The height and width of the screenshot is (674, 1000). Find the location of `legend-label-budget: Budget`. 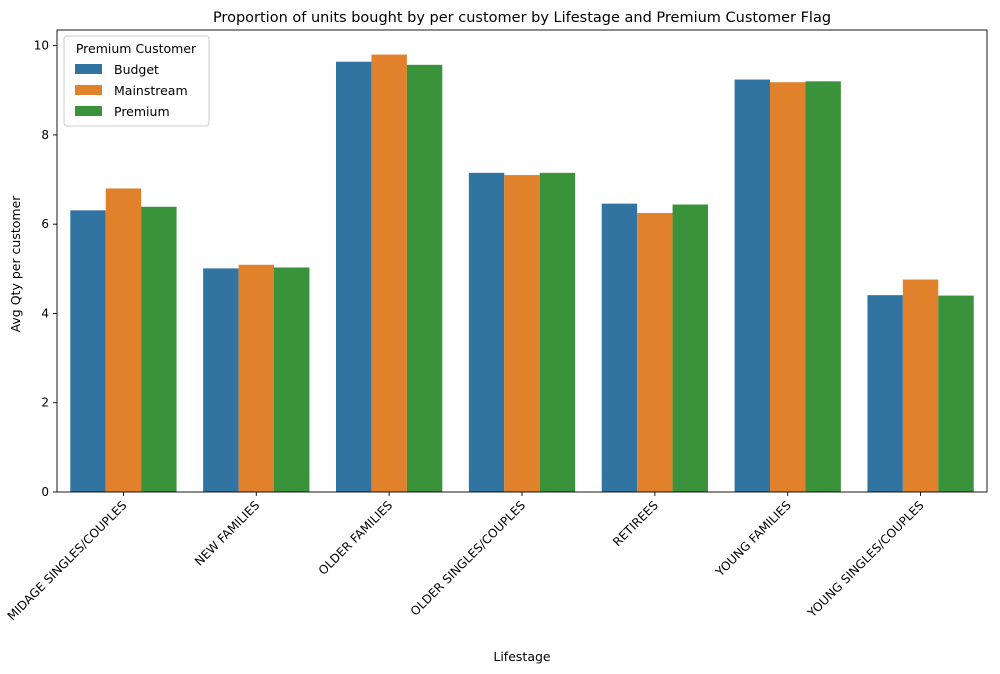

legend-label-budget: Budget is located at coordinates (136, 69).